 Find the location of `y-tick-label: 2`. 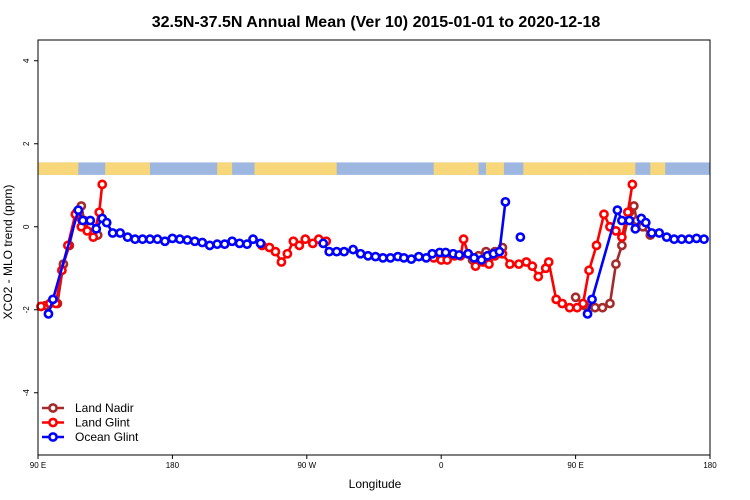

y-tick-label: 2 is located at coordinates (26, 143).